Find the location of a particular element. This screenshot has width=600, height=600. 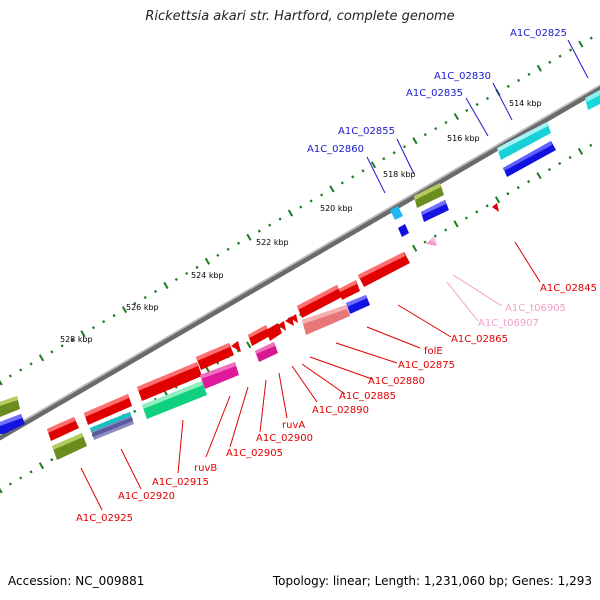

scale-label-528: 528 kbp is located at coordinates (76, 339).